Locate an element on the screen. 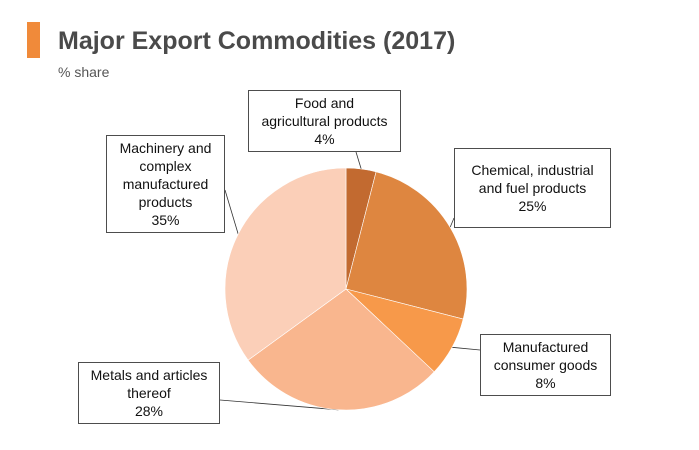 This screenshot has width=699, height=450. slice-label-text: agricultural products is located at coordinates (324, 121).